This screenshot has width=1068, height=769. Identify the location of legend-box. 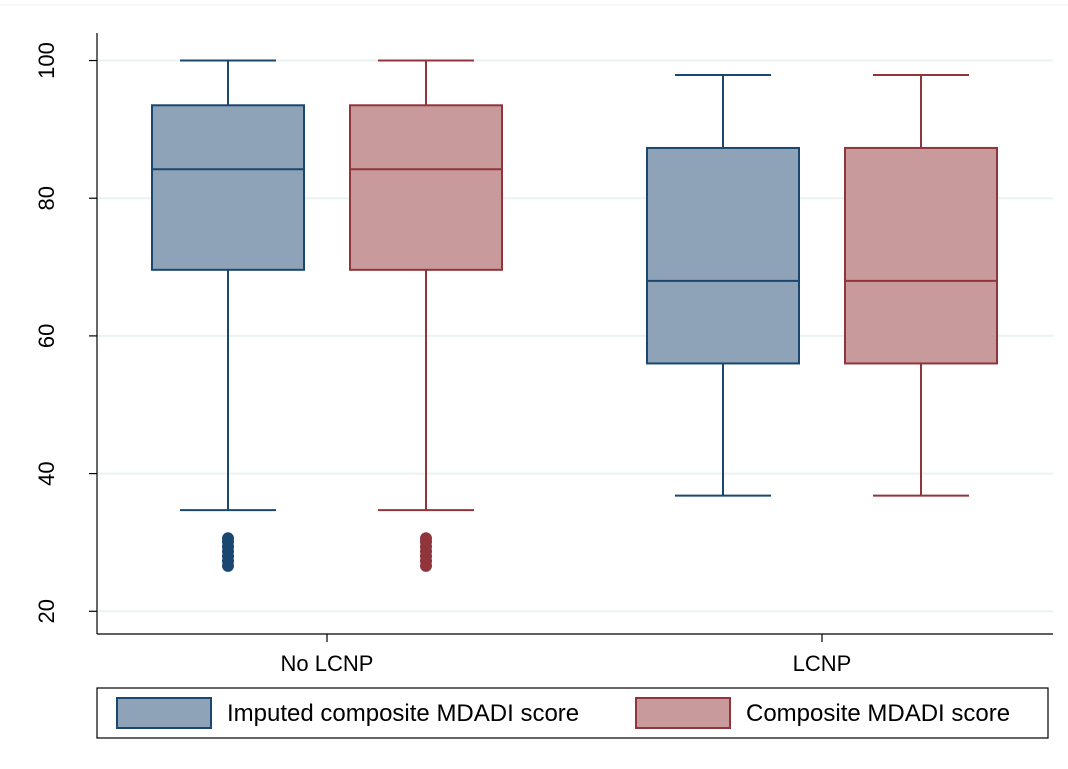
(572, 713).